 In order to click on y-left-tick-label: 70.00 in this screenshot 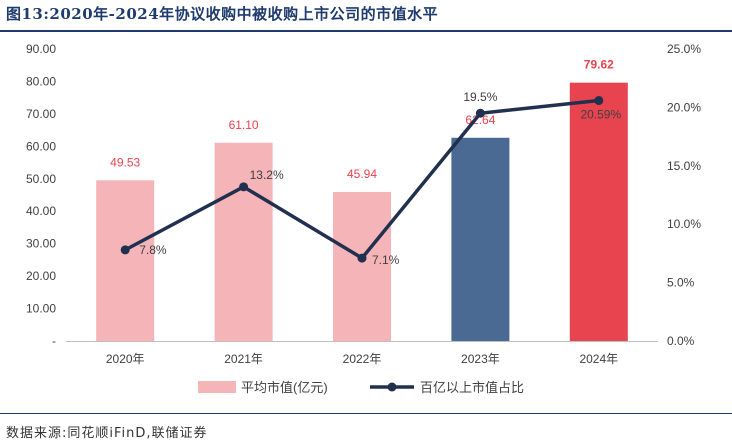, I will do `click(41, 114)`.